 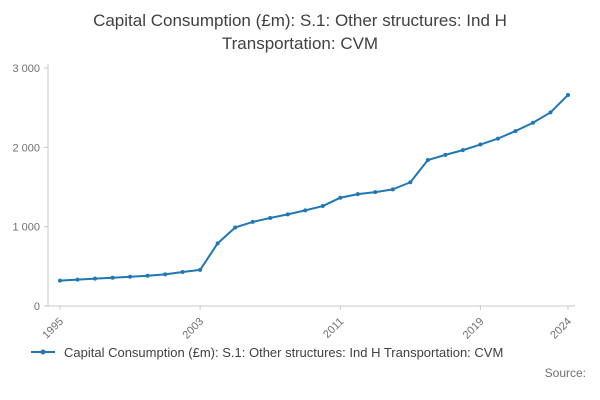 What do you see at coordinates (333, 328) in the screenshot?
I see `x-tick-label: 2011` at bounding box center [333, 328].